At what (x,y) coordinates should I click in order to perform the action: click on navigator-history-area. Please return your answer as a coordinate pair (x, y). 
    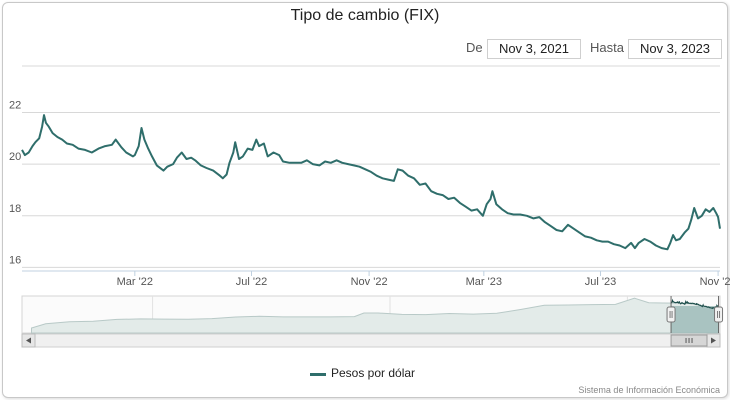
    Looking at the image, I should click on (375, 315).